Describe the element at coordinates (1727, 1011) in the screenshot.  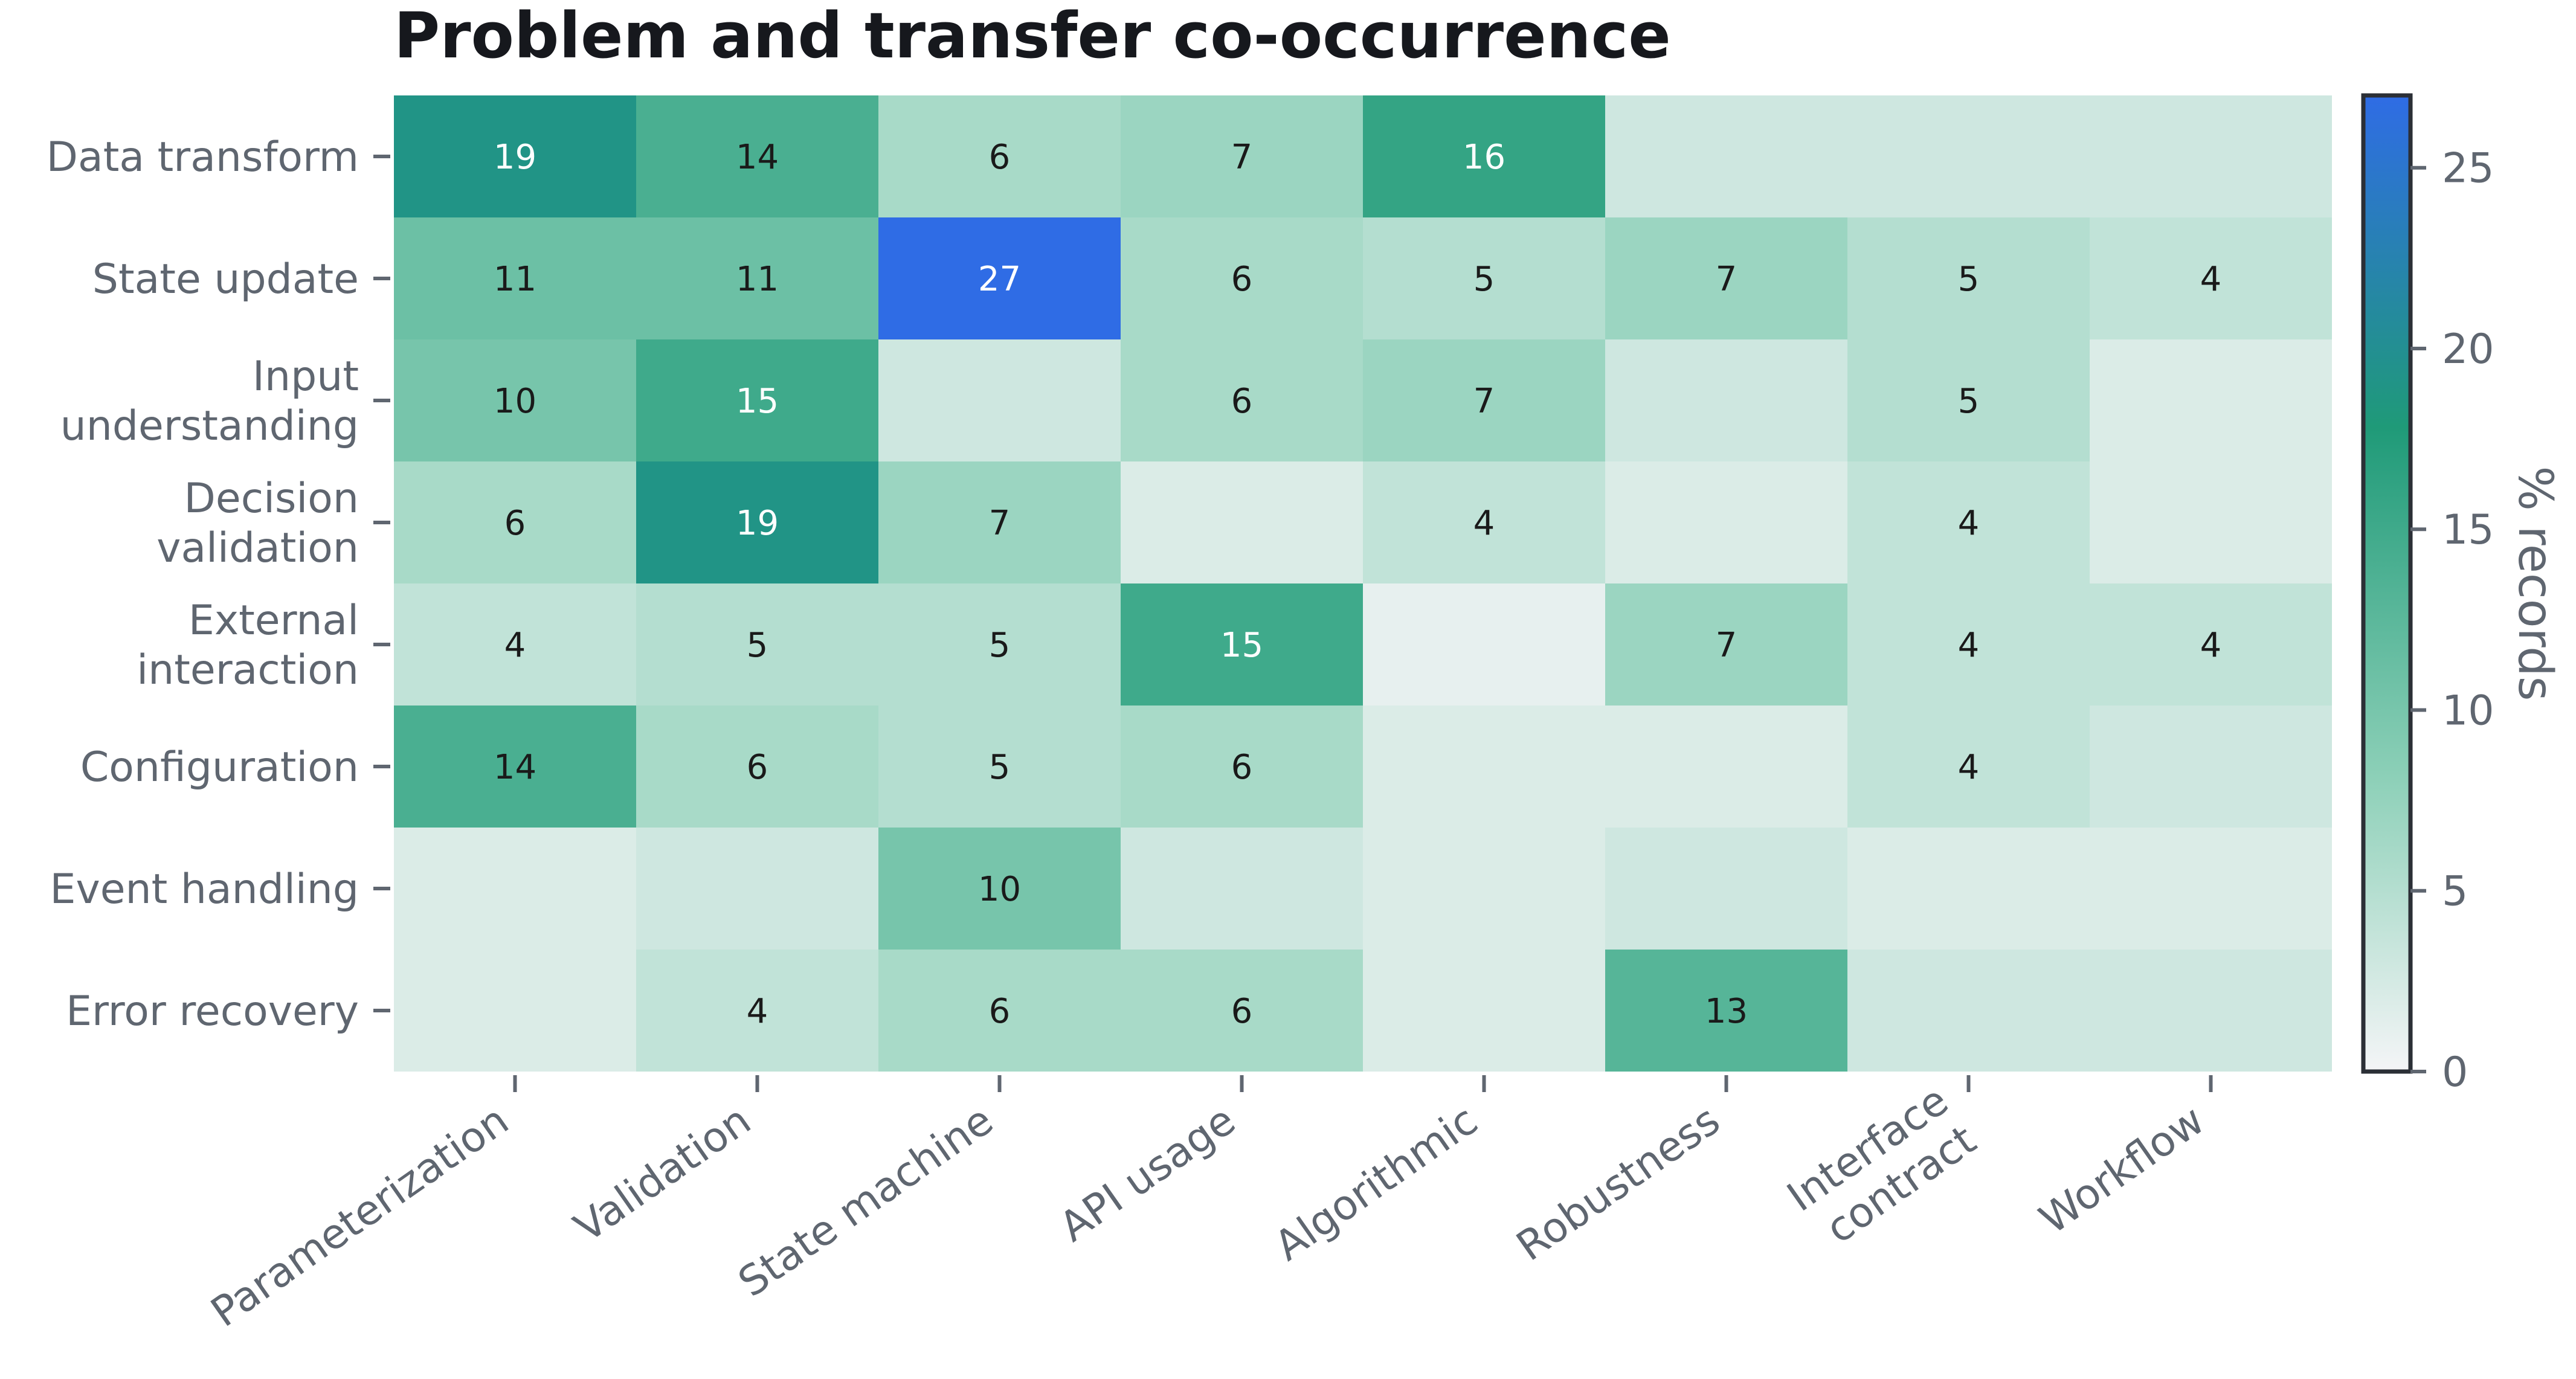
I see `cell-label: 13` at that location.